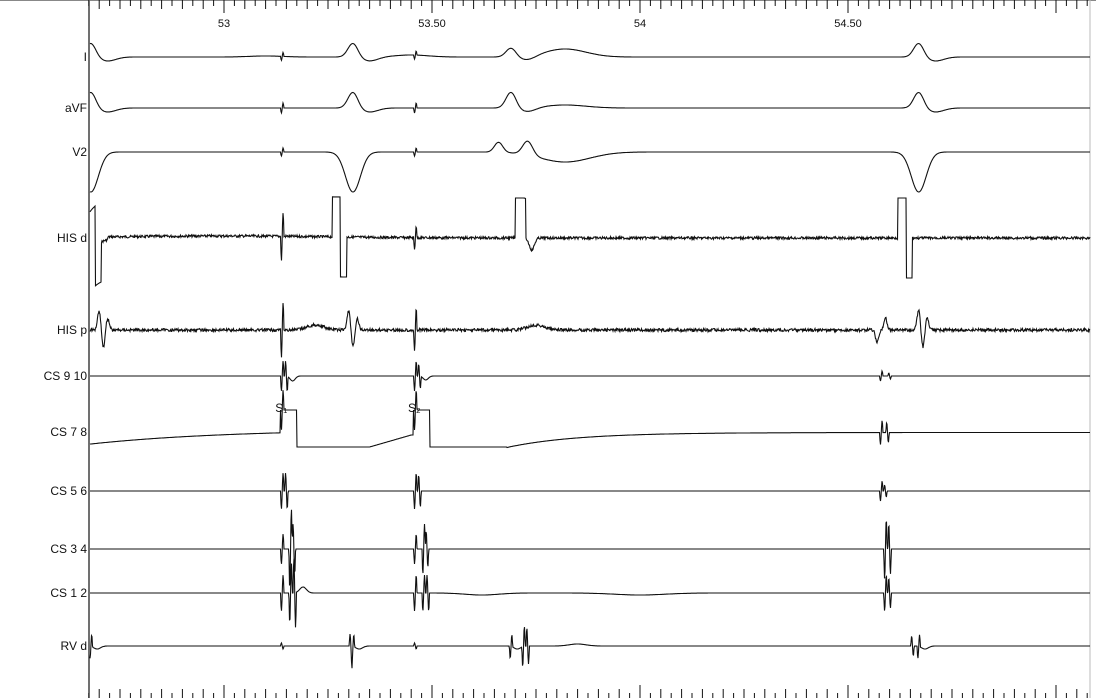 This screenshot has width=1096, height=698. Describe the element at coordinates (68, 593) in the screenshot. I see `channel-label-cs-1-2: CS 1 2` at that location.